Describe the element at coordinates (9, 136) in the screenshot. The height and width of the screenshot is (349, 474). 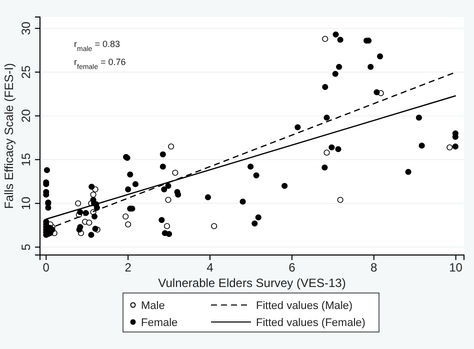
I see `y-axis-title: Falls Efficacy Scale (FES-I)` at that location.